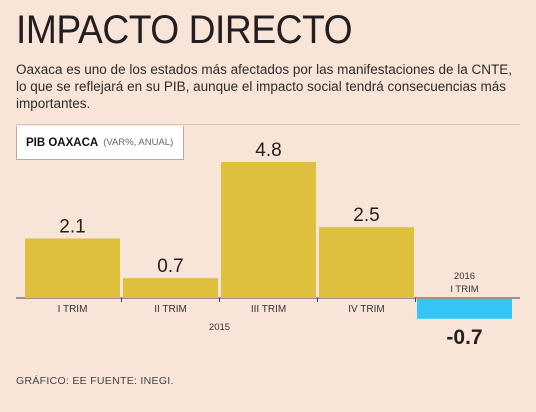 This screenshot has width=536, height=412. What do you see at coordinates (464, 276) in the screenshot?
I see `year-label: 2016` at bounding box center [464, 276].